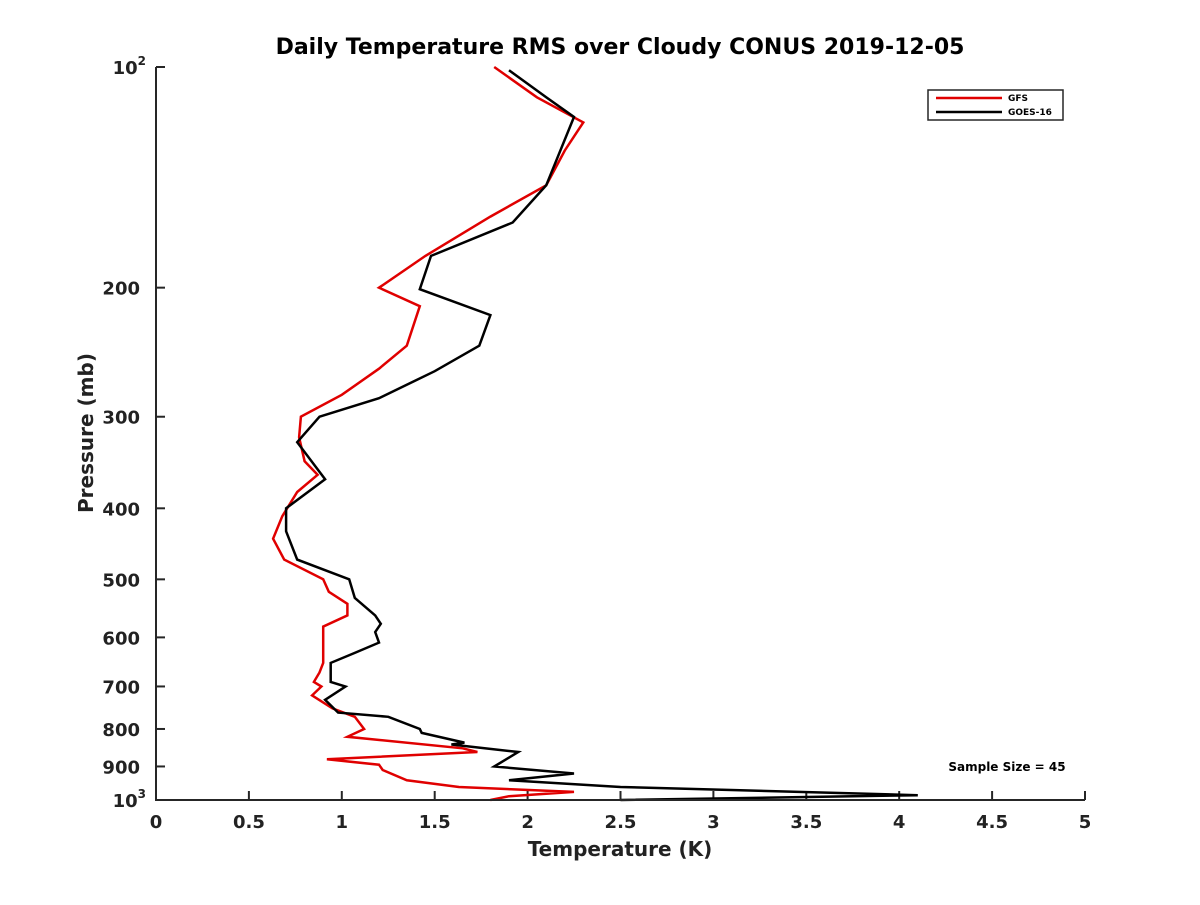 This screenshot has width=1200, height=905. What do you see at coordinates (435, 822) in the screenshot?
I see `x-tick-label: 1.5` at bounding box center [435, 822].